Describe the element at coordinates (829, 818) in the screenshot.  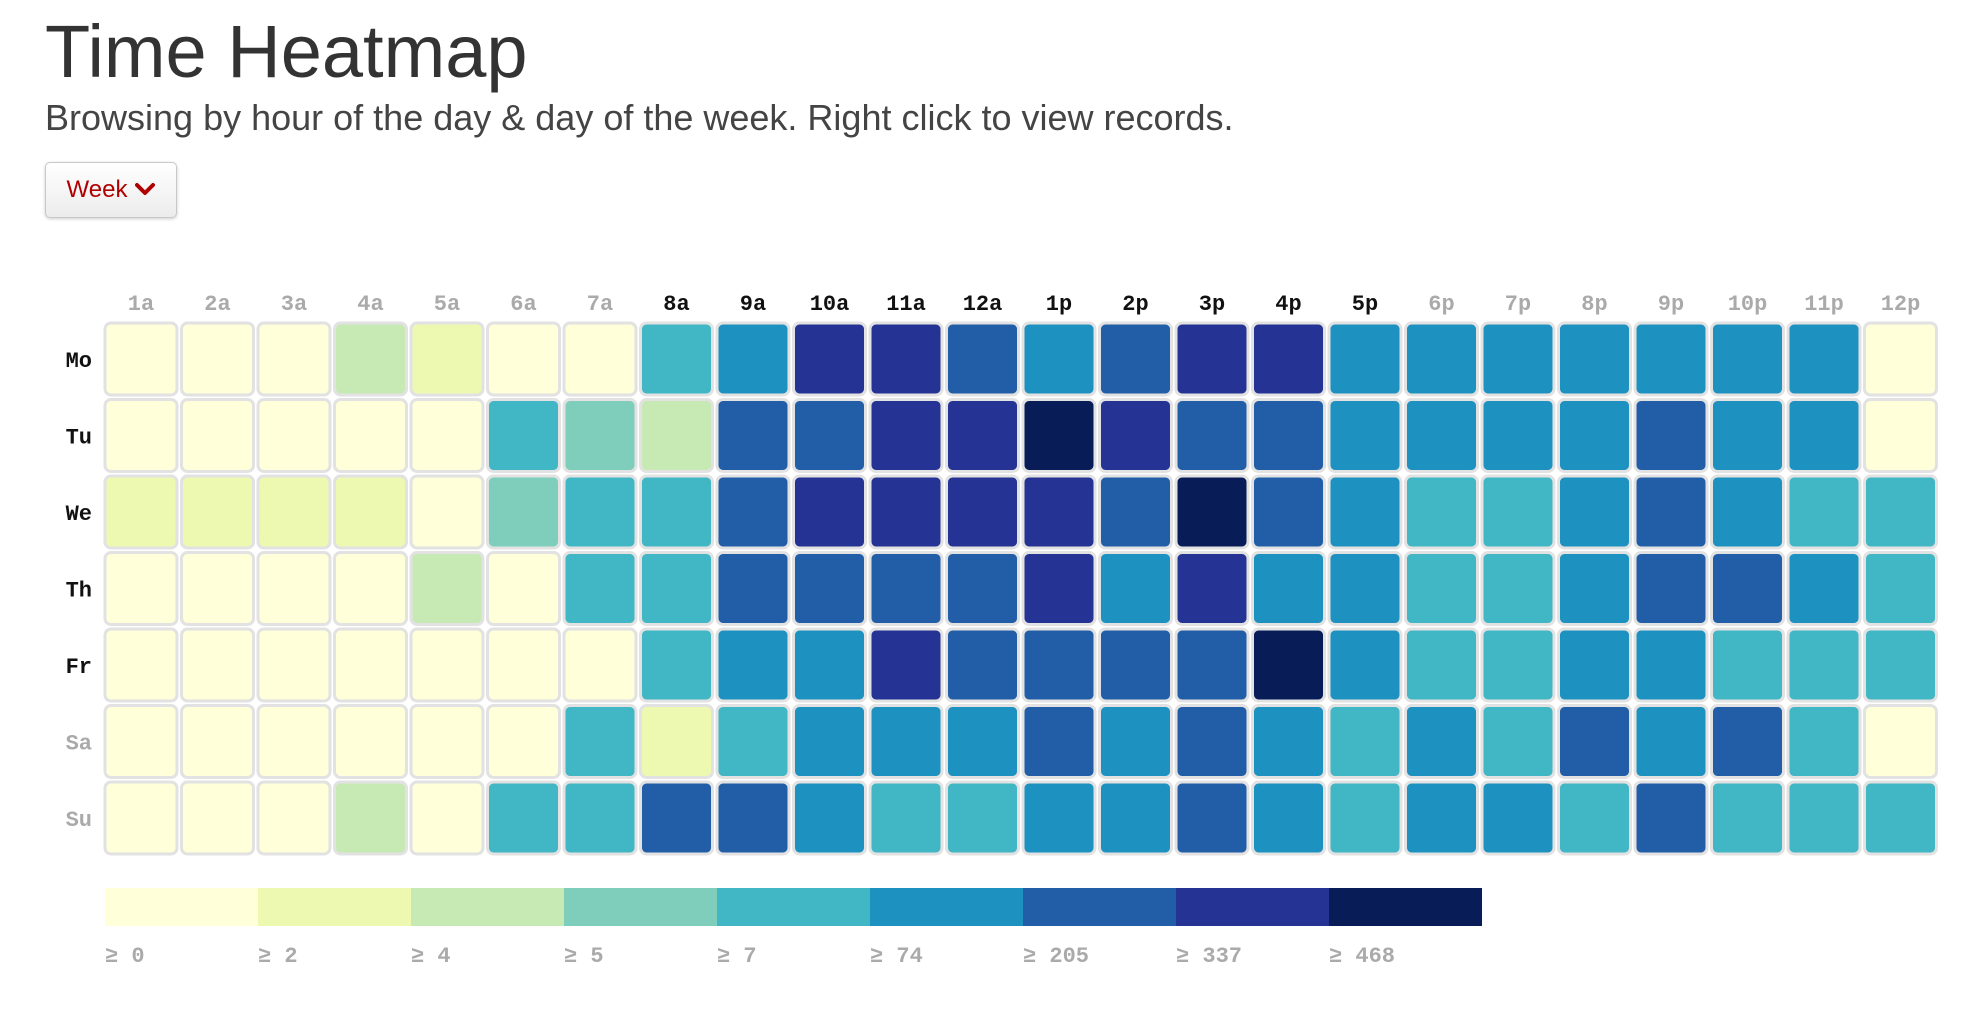
I see `heatmap-cell-Su-10a` at that location.